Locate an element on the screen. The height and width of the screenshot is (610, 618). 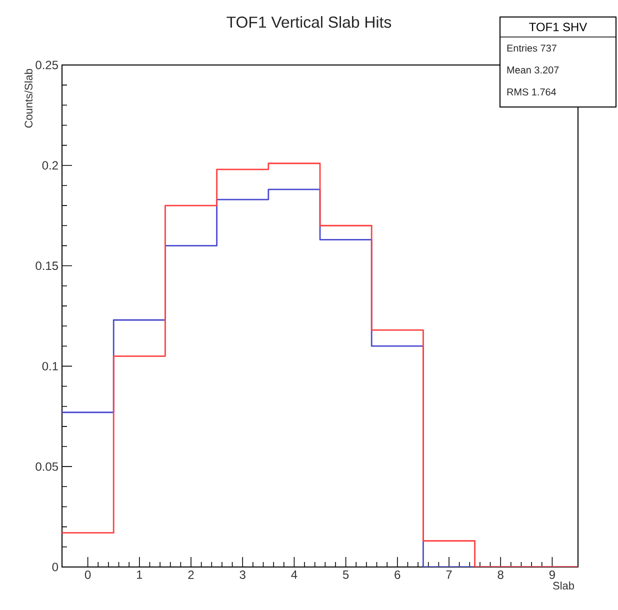
y-tick-label: 0.1 is located at coordinates (50, 366).